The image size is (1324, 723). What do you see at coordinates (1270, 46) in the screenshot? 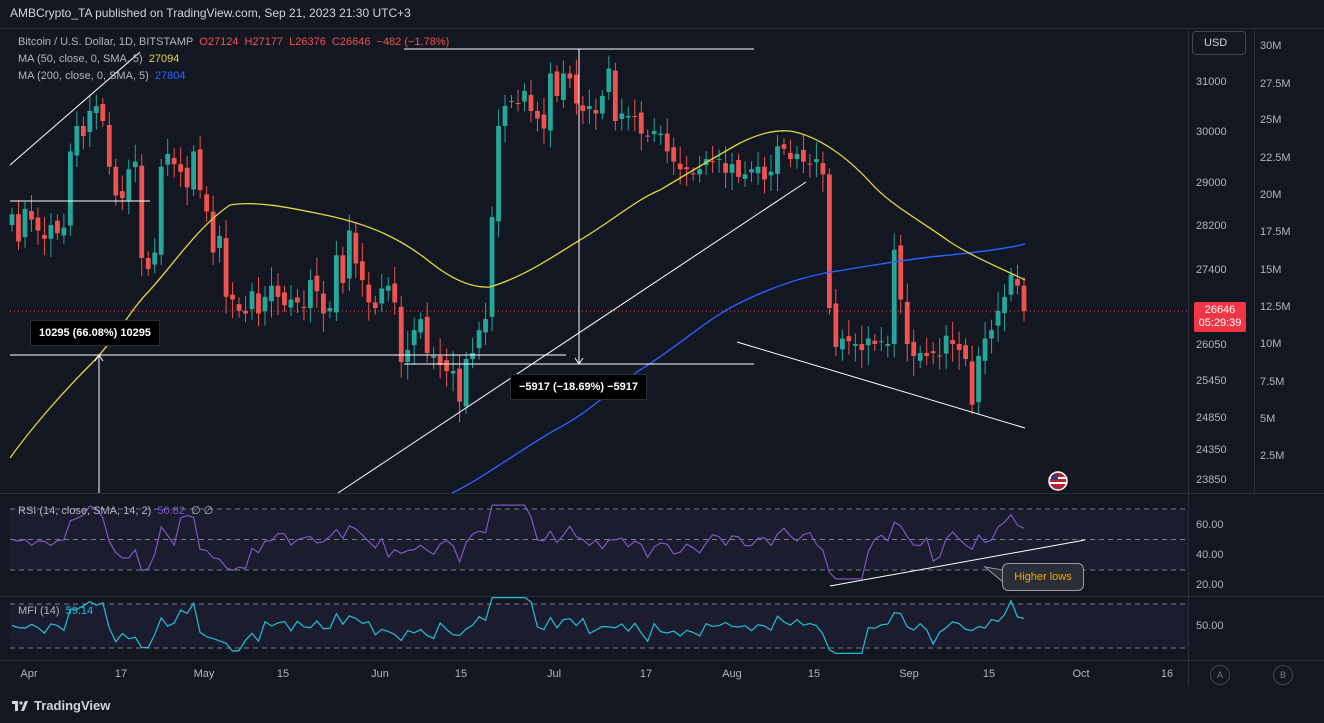
I see `volume-axis-tick: 30M` at bounding box center [1270, 46].